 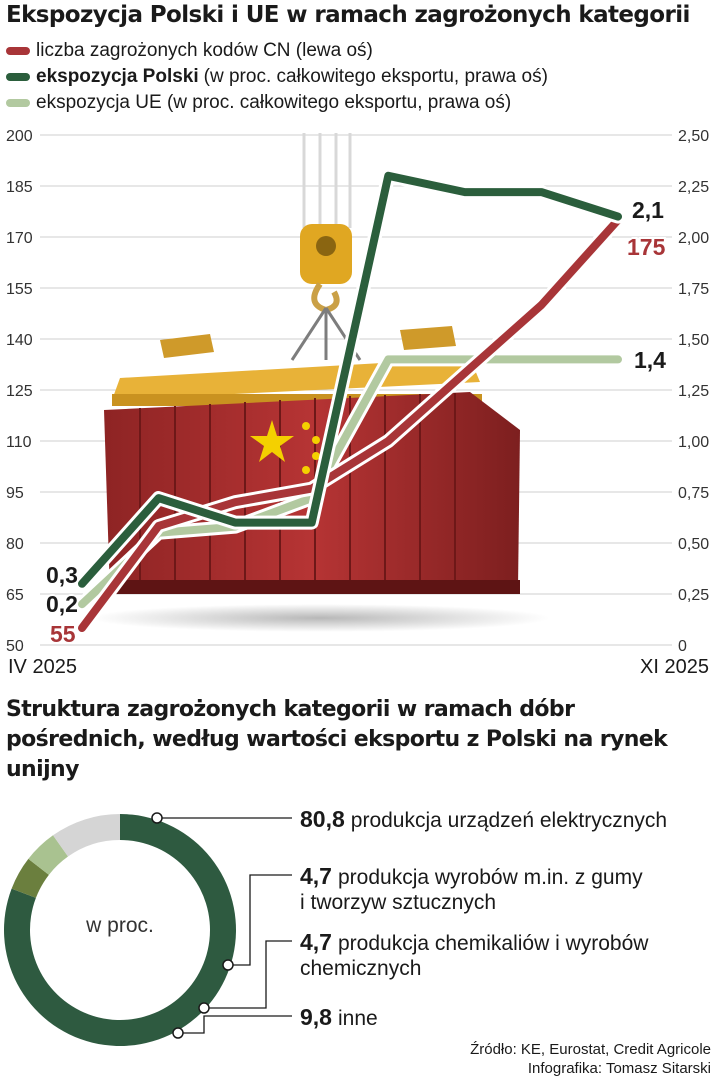 I want to click on slice-label-electrical: 80,8 produkcja urządzeń elektrycznych, so click(x=483, y=820).